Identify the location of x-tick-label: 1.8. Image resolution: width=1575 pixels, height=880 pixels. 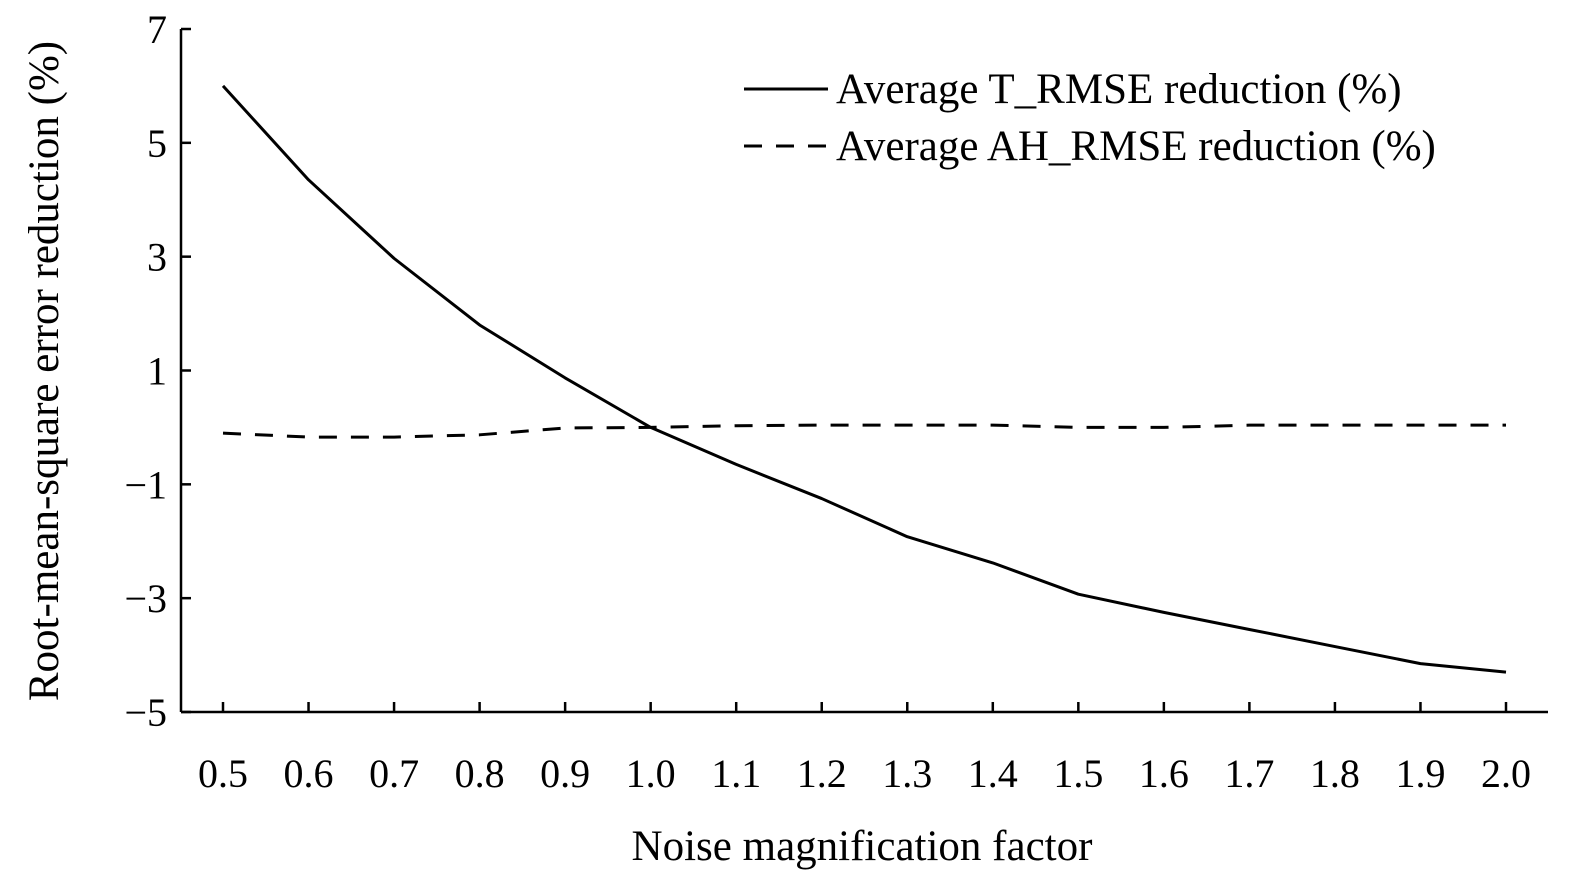
(1335, 773).